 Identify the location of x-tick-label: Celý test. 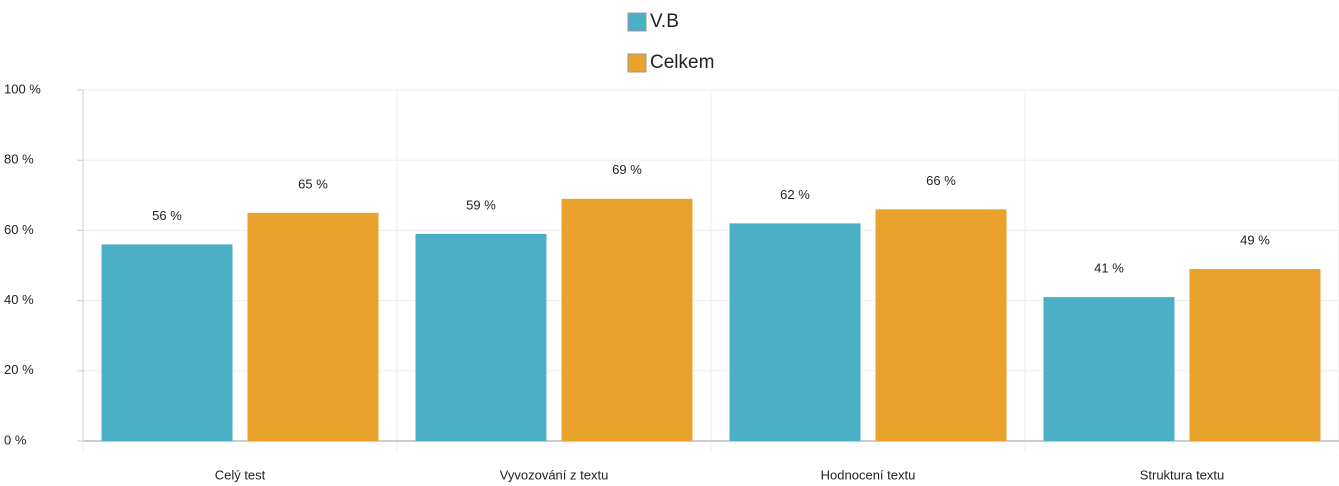
(240, 474).